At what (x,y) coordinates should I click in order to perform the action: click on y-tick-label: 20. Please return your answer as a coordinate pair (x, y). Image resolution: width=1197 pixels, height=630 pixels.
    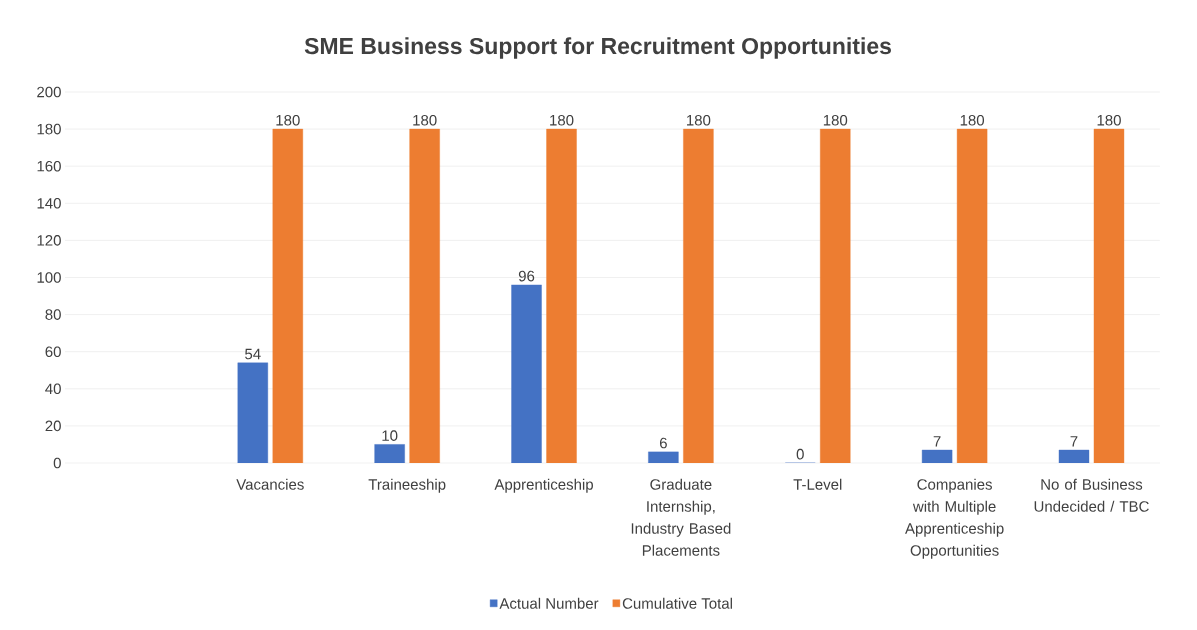
    Looking at the image, I should click on (53, 426).